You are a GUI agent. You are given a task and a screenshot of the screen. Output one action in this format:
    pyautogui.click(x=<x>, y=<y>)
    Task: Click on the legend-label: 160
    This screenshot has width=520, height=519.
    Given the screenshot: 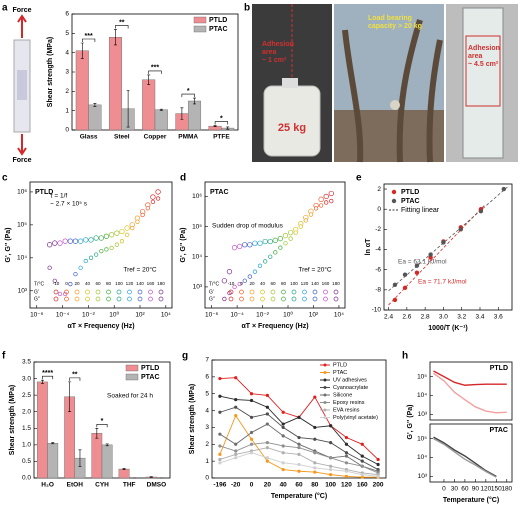 What is the action you would take?
    pyautogui.click(x=151, y=283)
    